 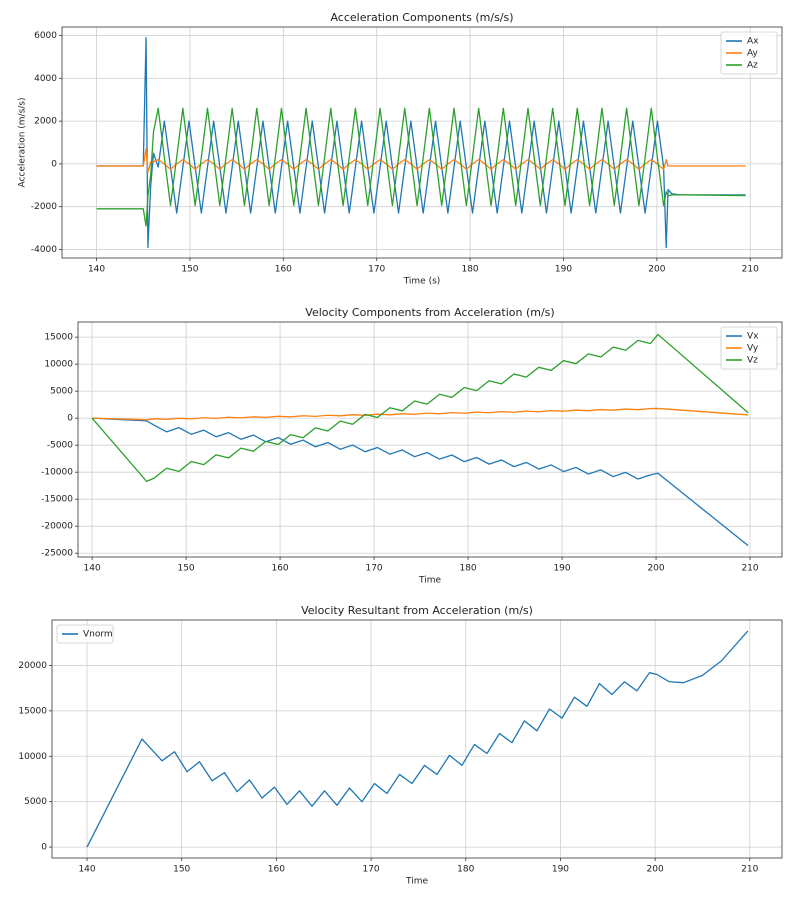 I want to click on y-tick-label: -20000, so click(x=57, y=527).